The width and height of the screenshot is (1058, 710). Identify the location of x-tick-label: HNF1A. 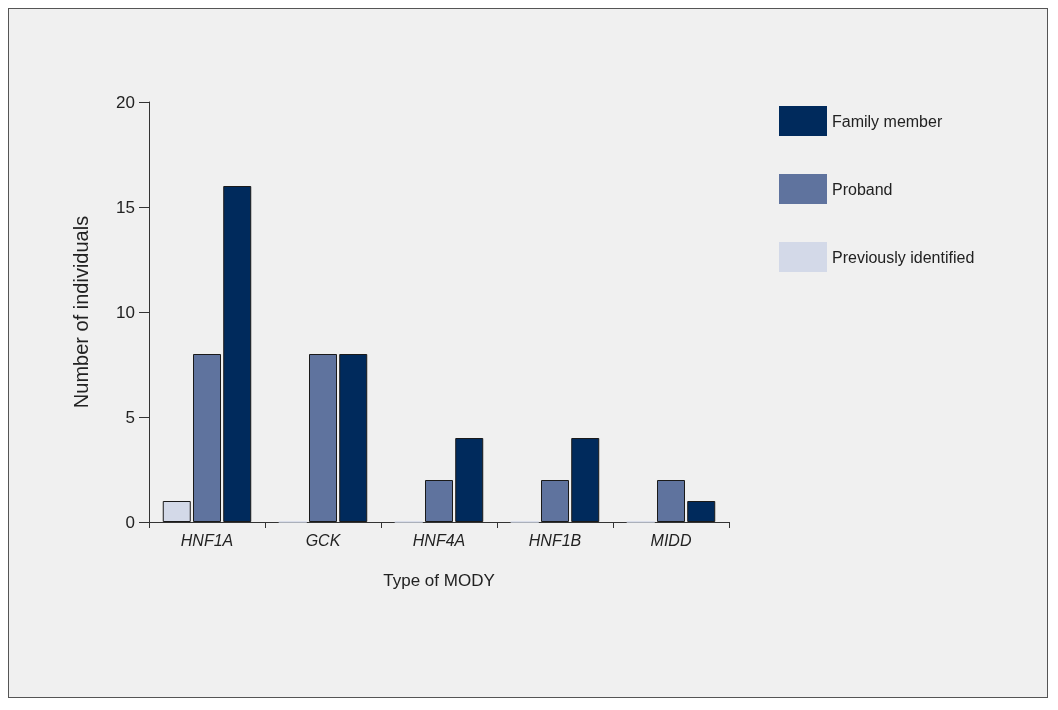
(207, 540).